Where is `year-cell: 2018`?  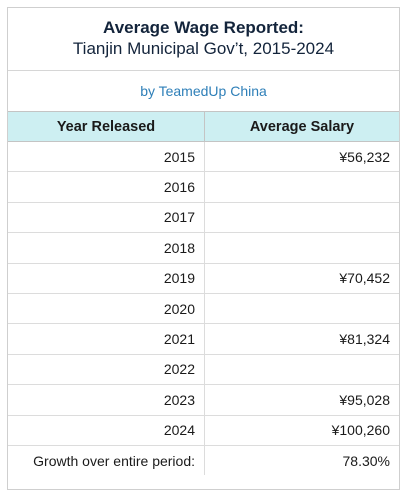 year-cell: 2018 is located at coordinates (106, 248).